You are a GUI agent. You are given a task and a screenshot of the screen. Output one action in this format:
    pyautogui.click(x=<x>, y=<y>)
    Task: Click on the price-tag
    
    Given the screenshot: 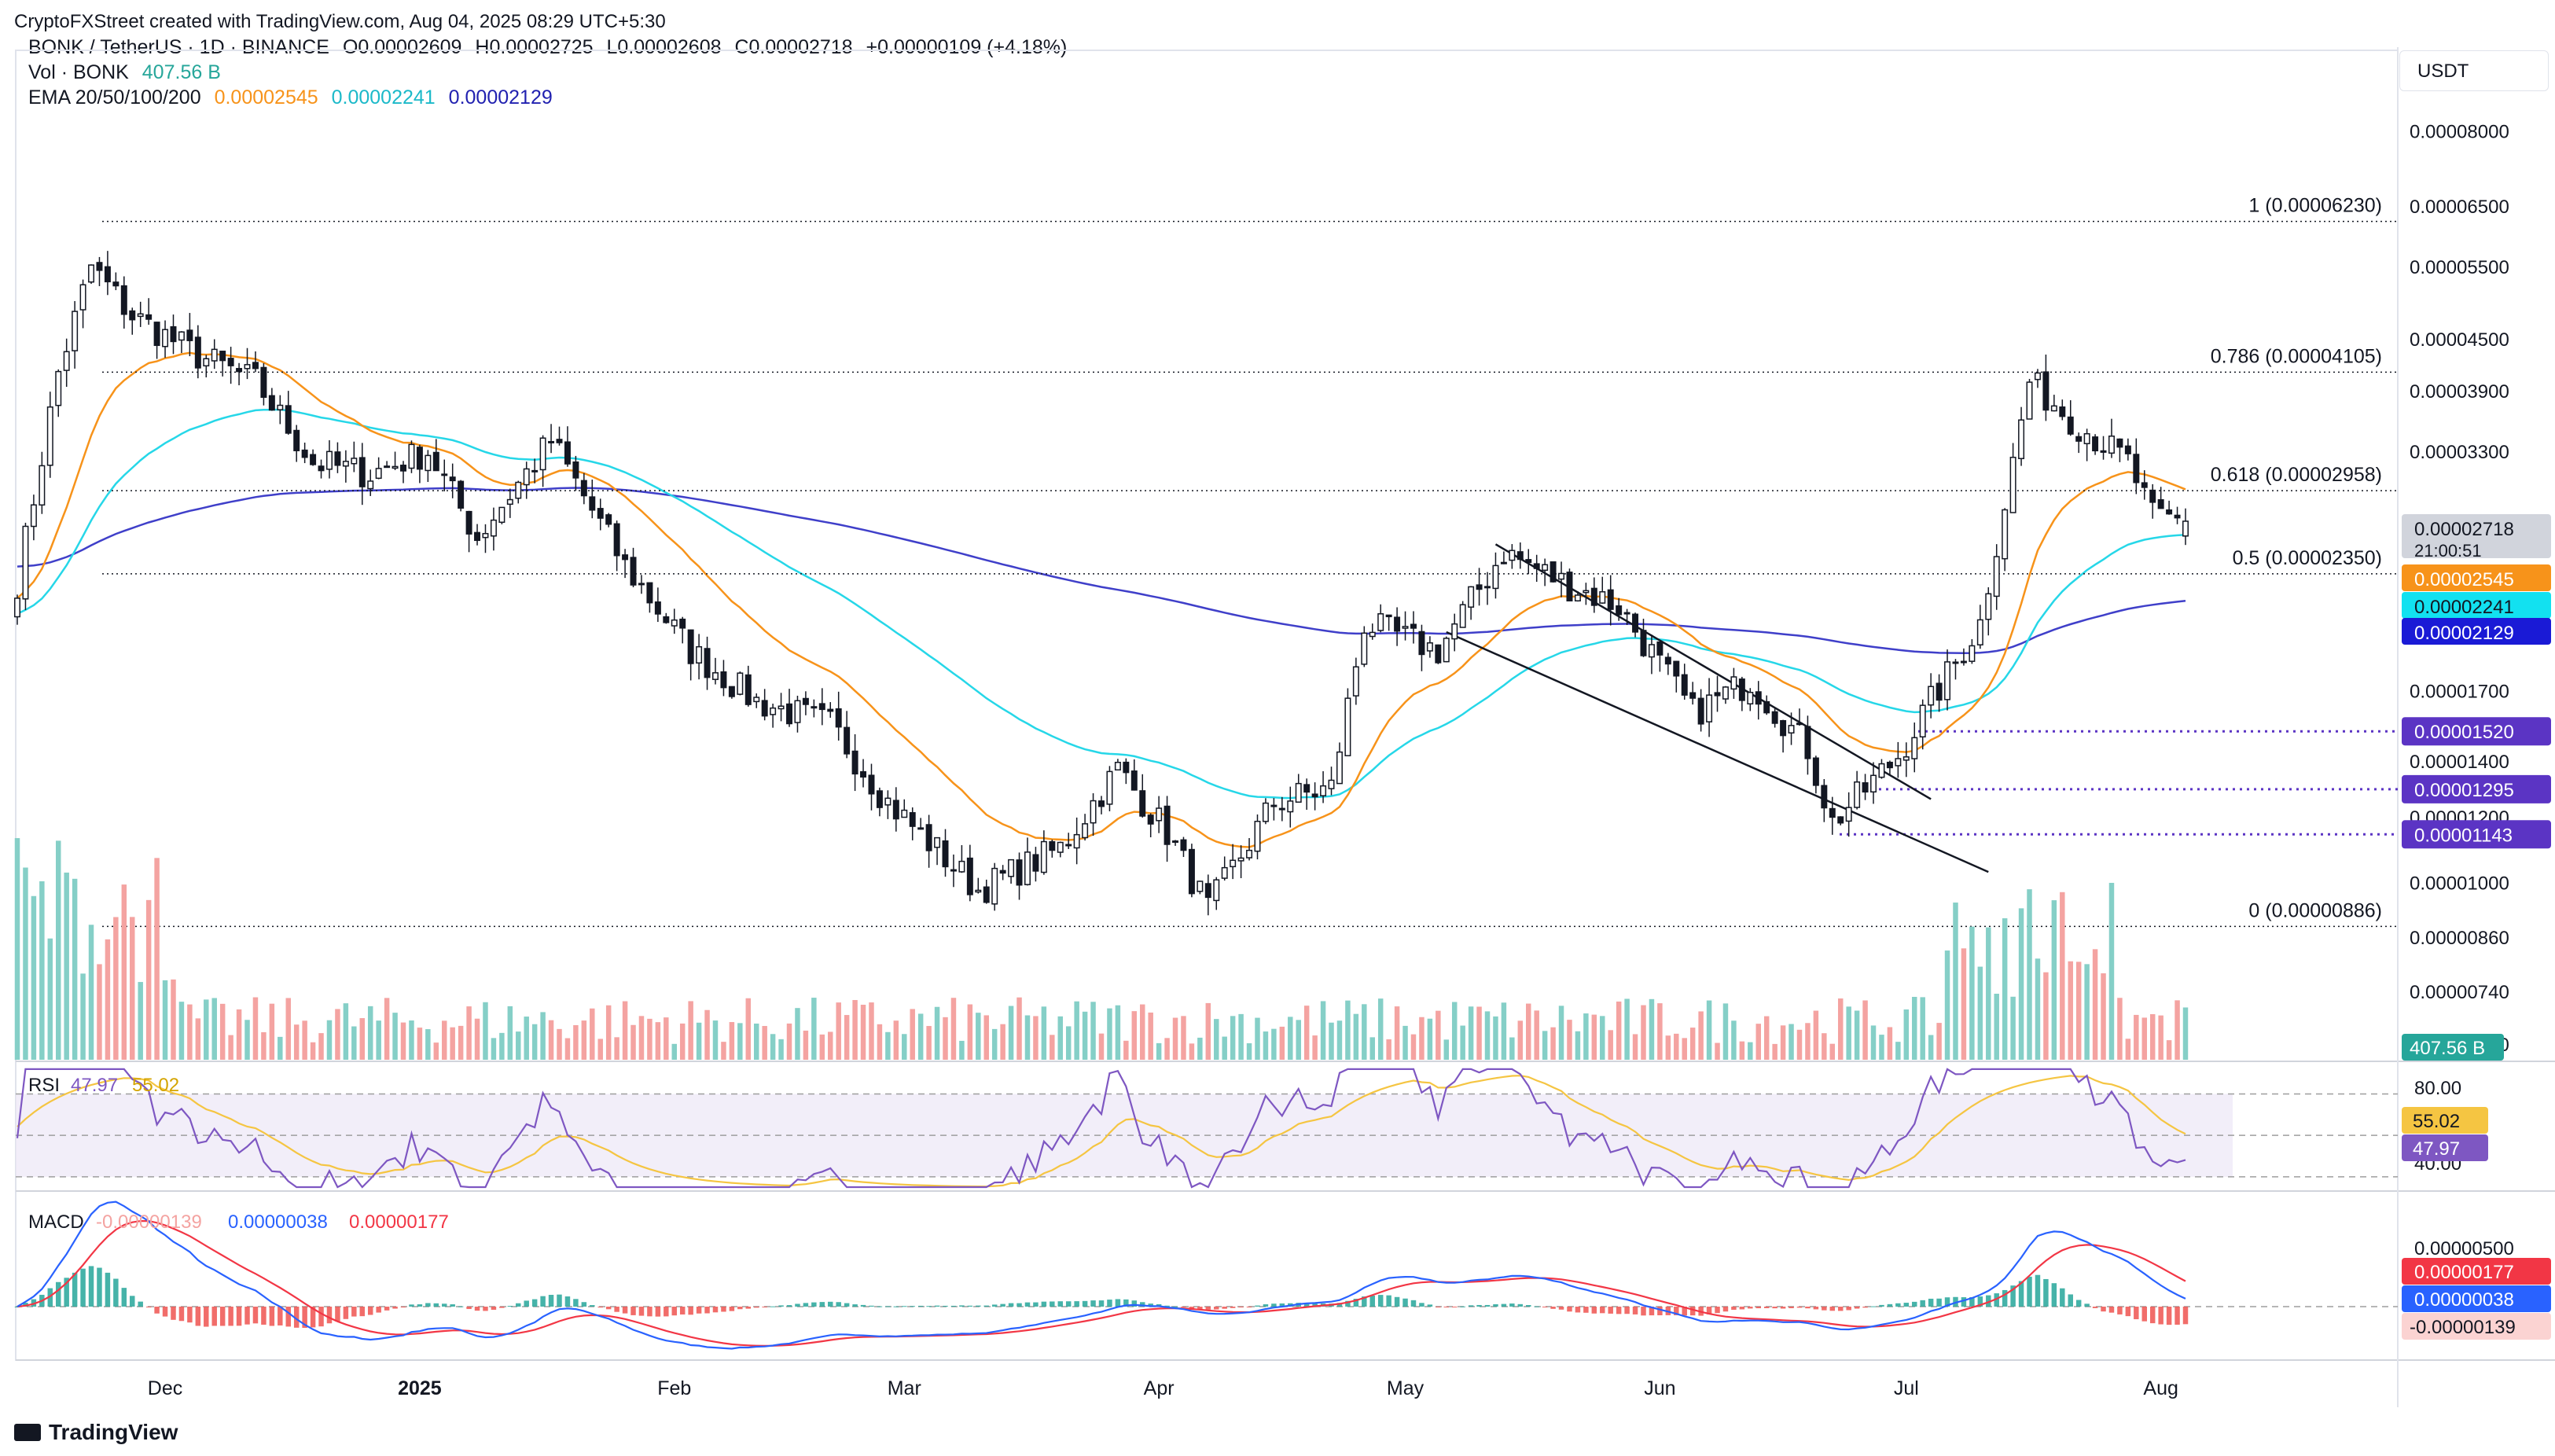 What is the action you would take?
    pyautogui.click(x=2477, y=536)
    